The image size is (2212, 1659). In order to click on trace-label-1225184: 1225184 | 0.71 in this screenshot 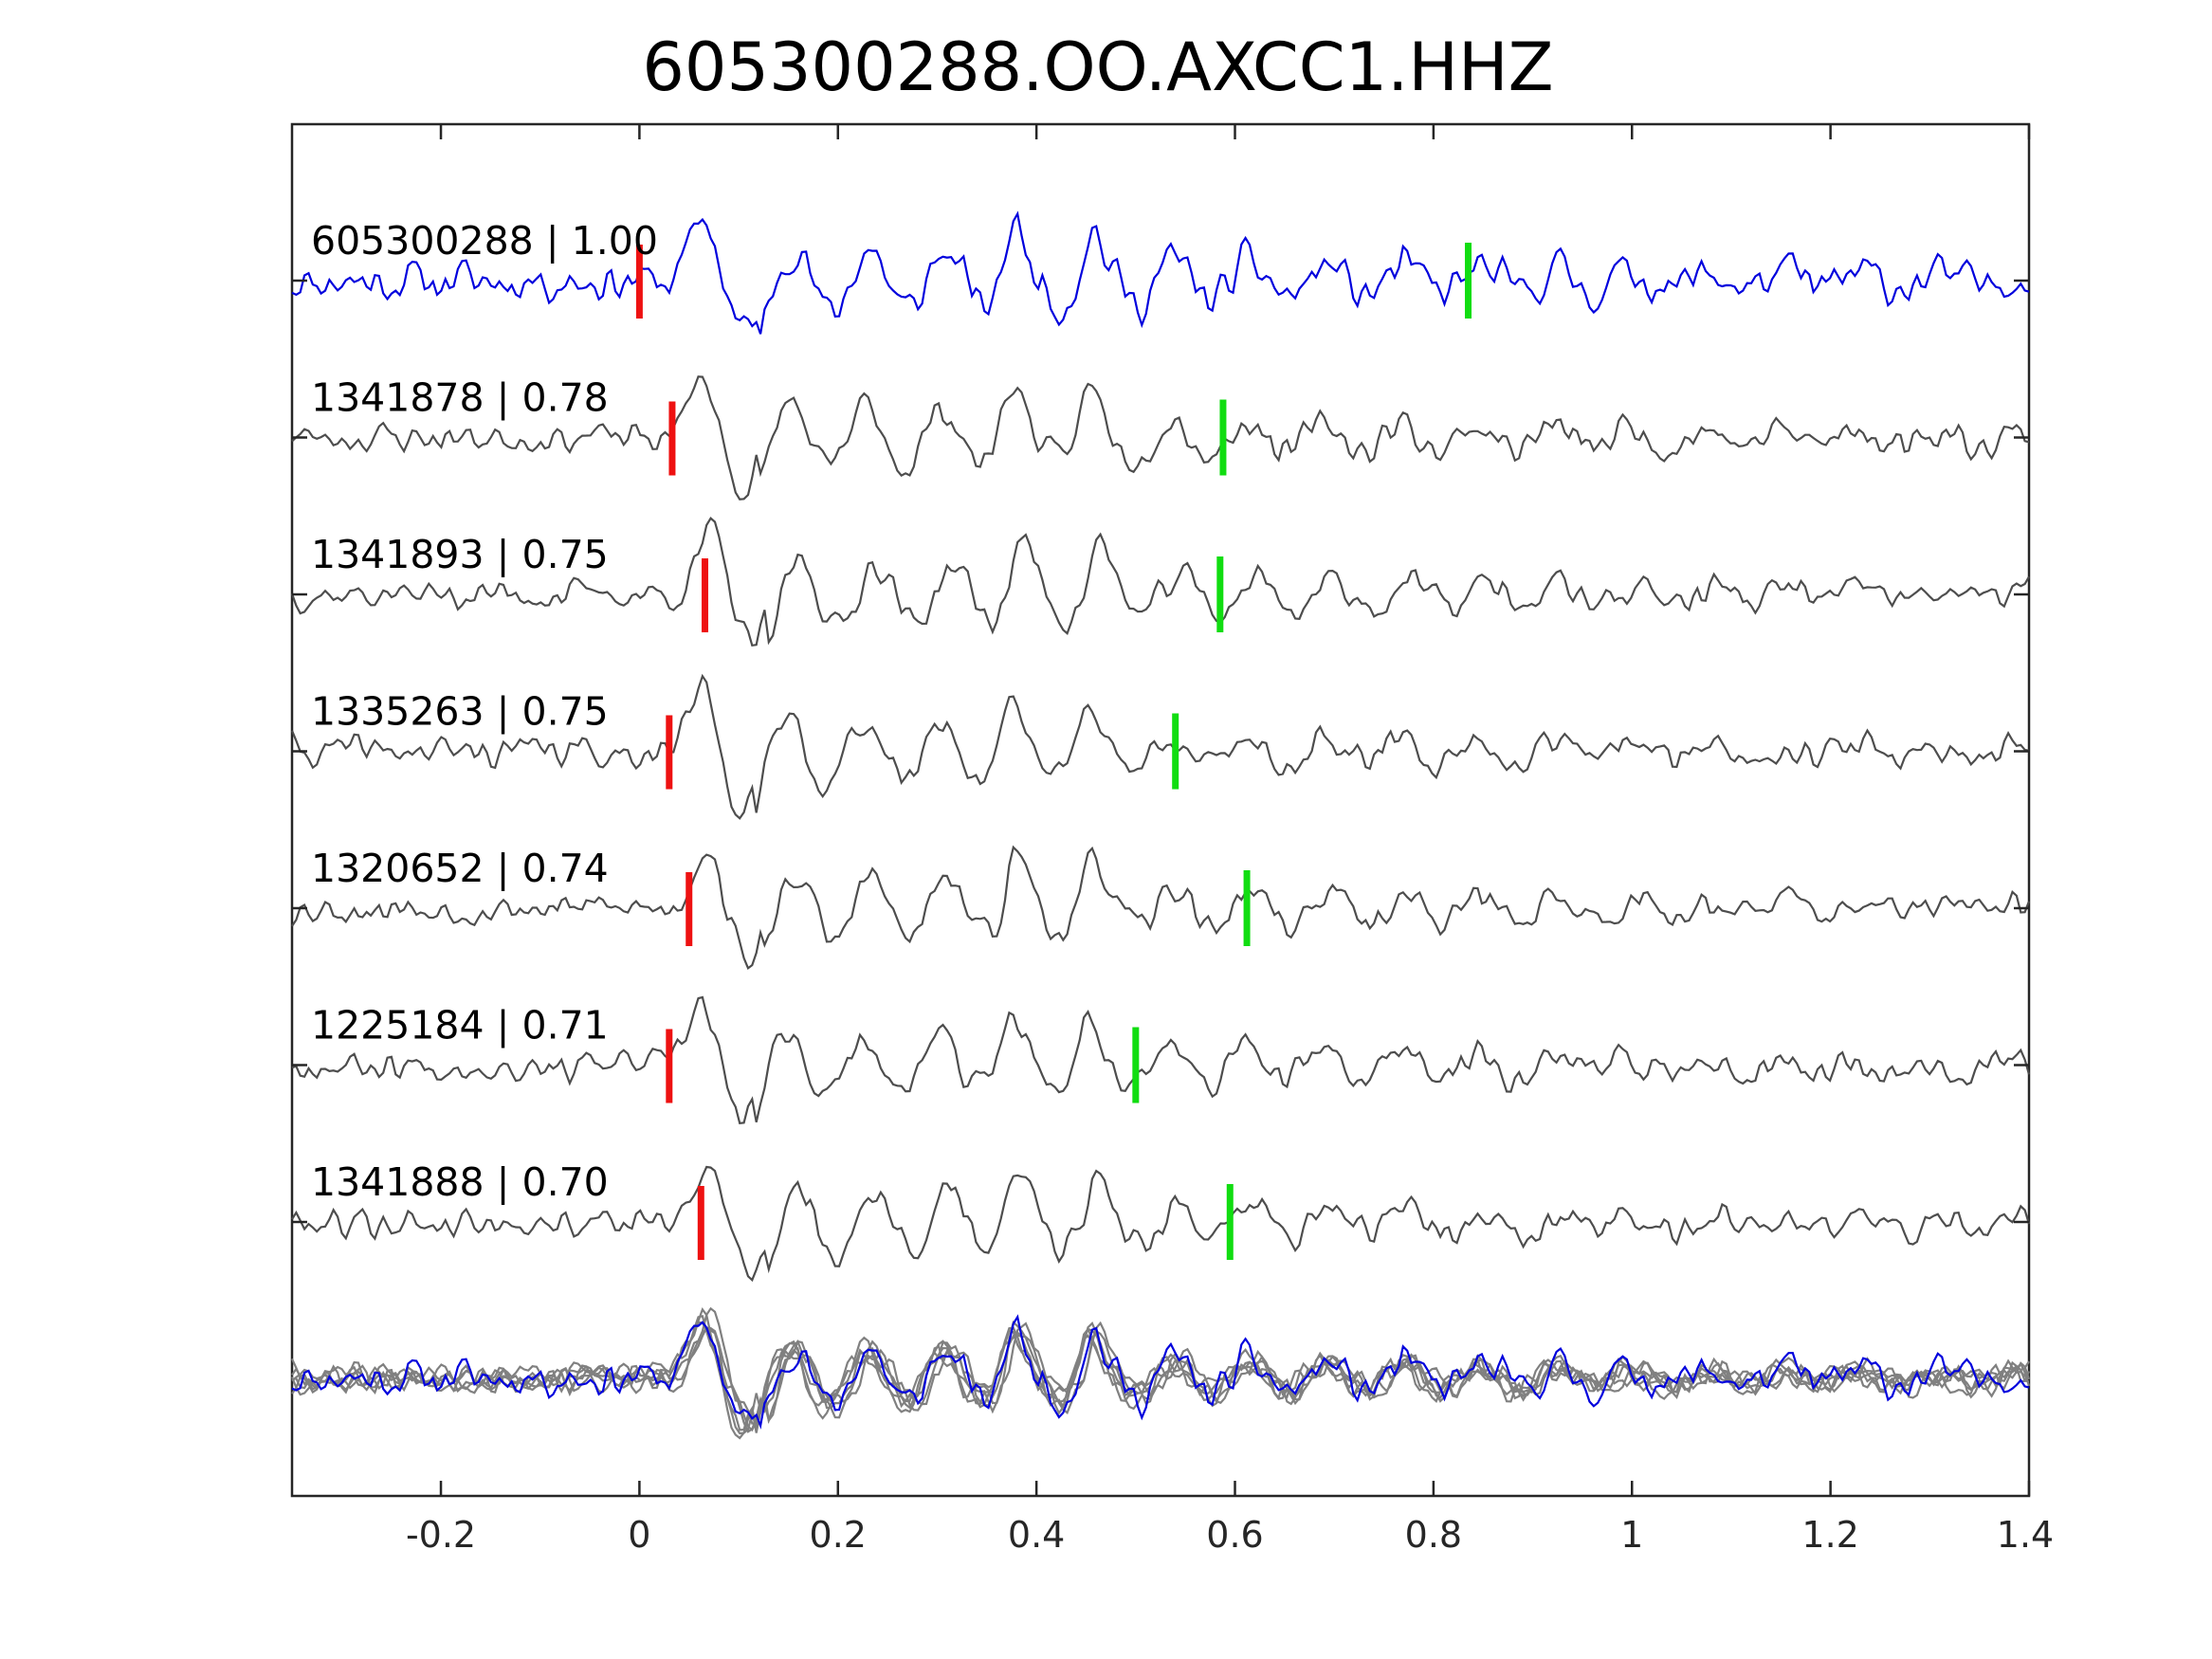, I will do `click(460, 1025)`.